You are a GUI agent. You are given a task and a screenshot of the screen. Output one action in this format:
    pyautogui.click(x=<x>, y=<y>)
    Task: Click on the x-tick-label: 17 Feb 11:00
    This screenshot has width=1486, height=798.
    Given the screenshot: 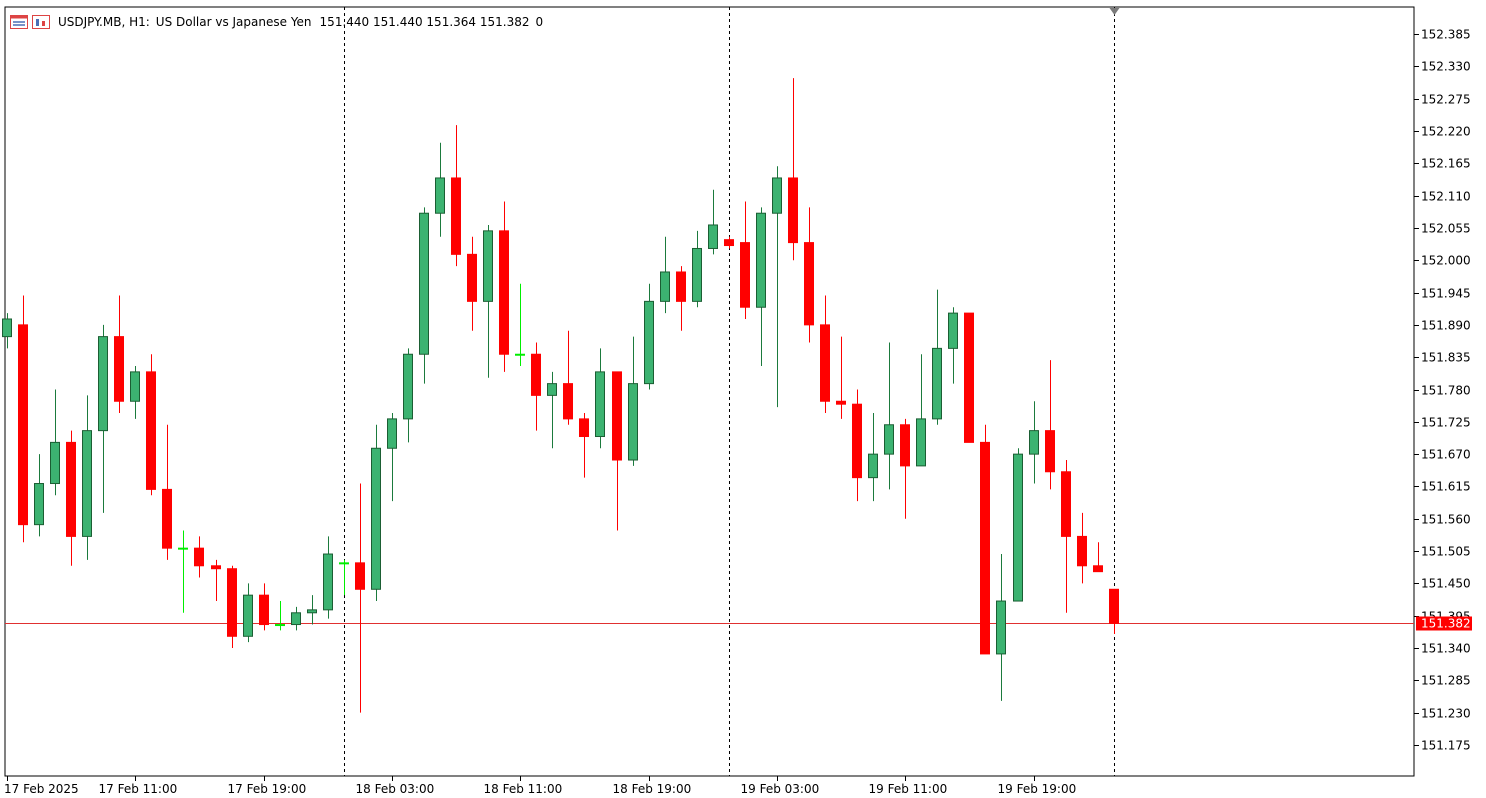 What is the action you would take?
    pyautogui.click(x=138, y=789)
    